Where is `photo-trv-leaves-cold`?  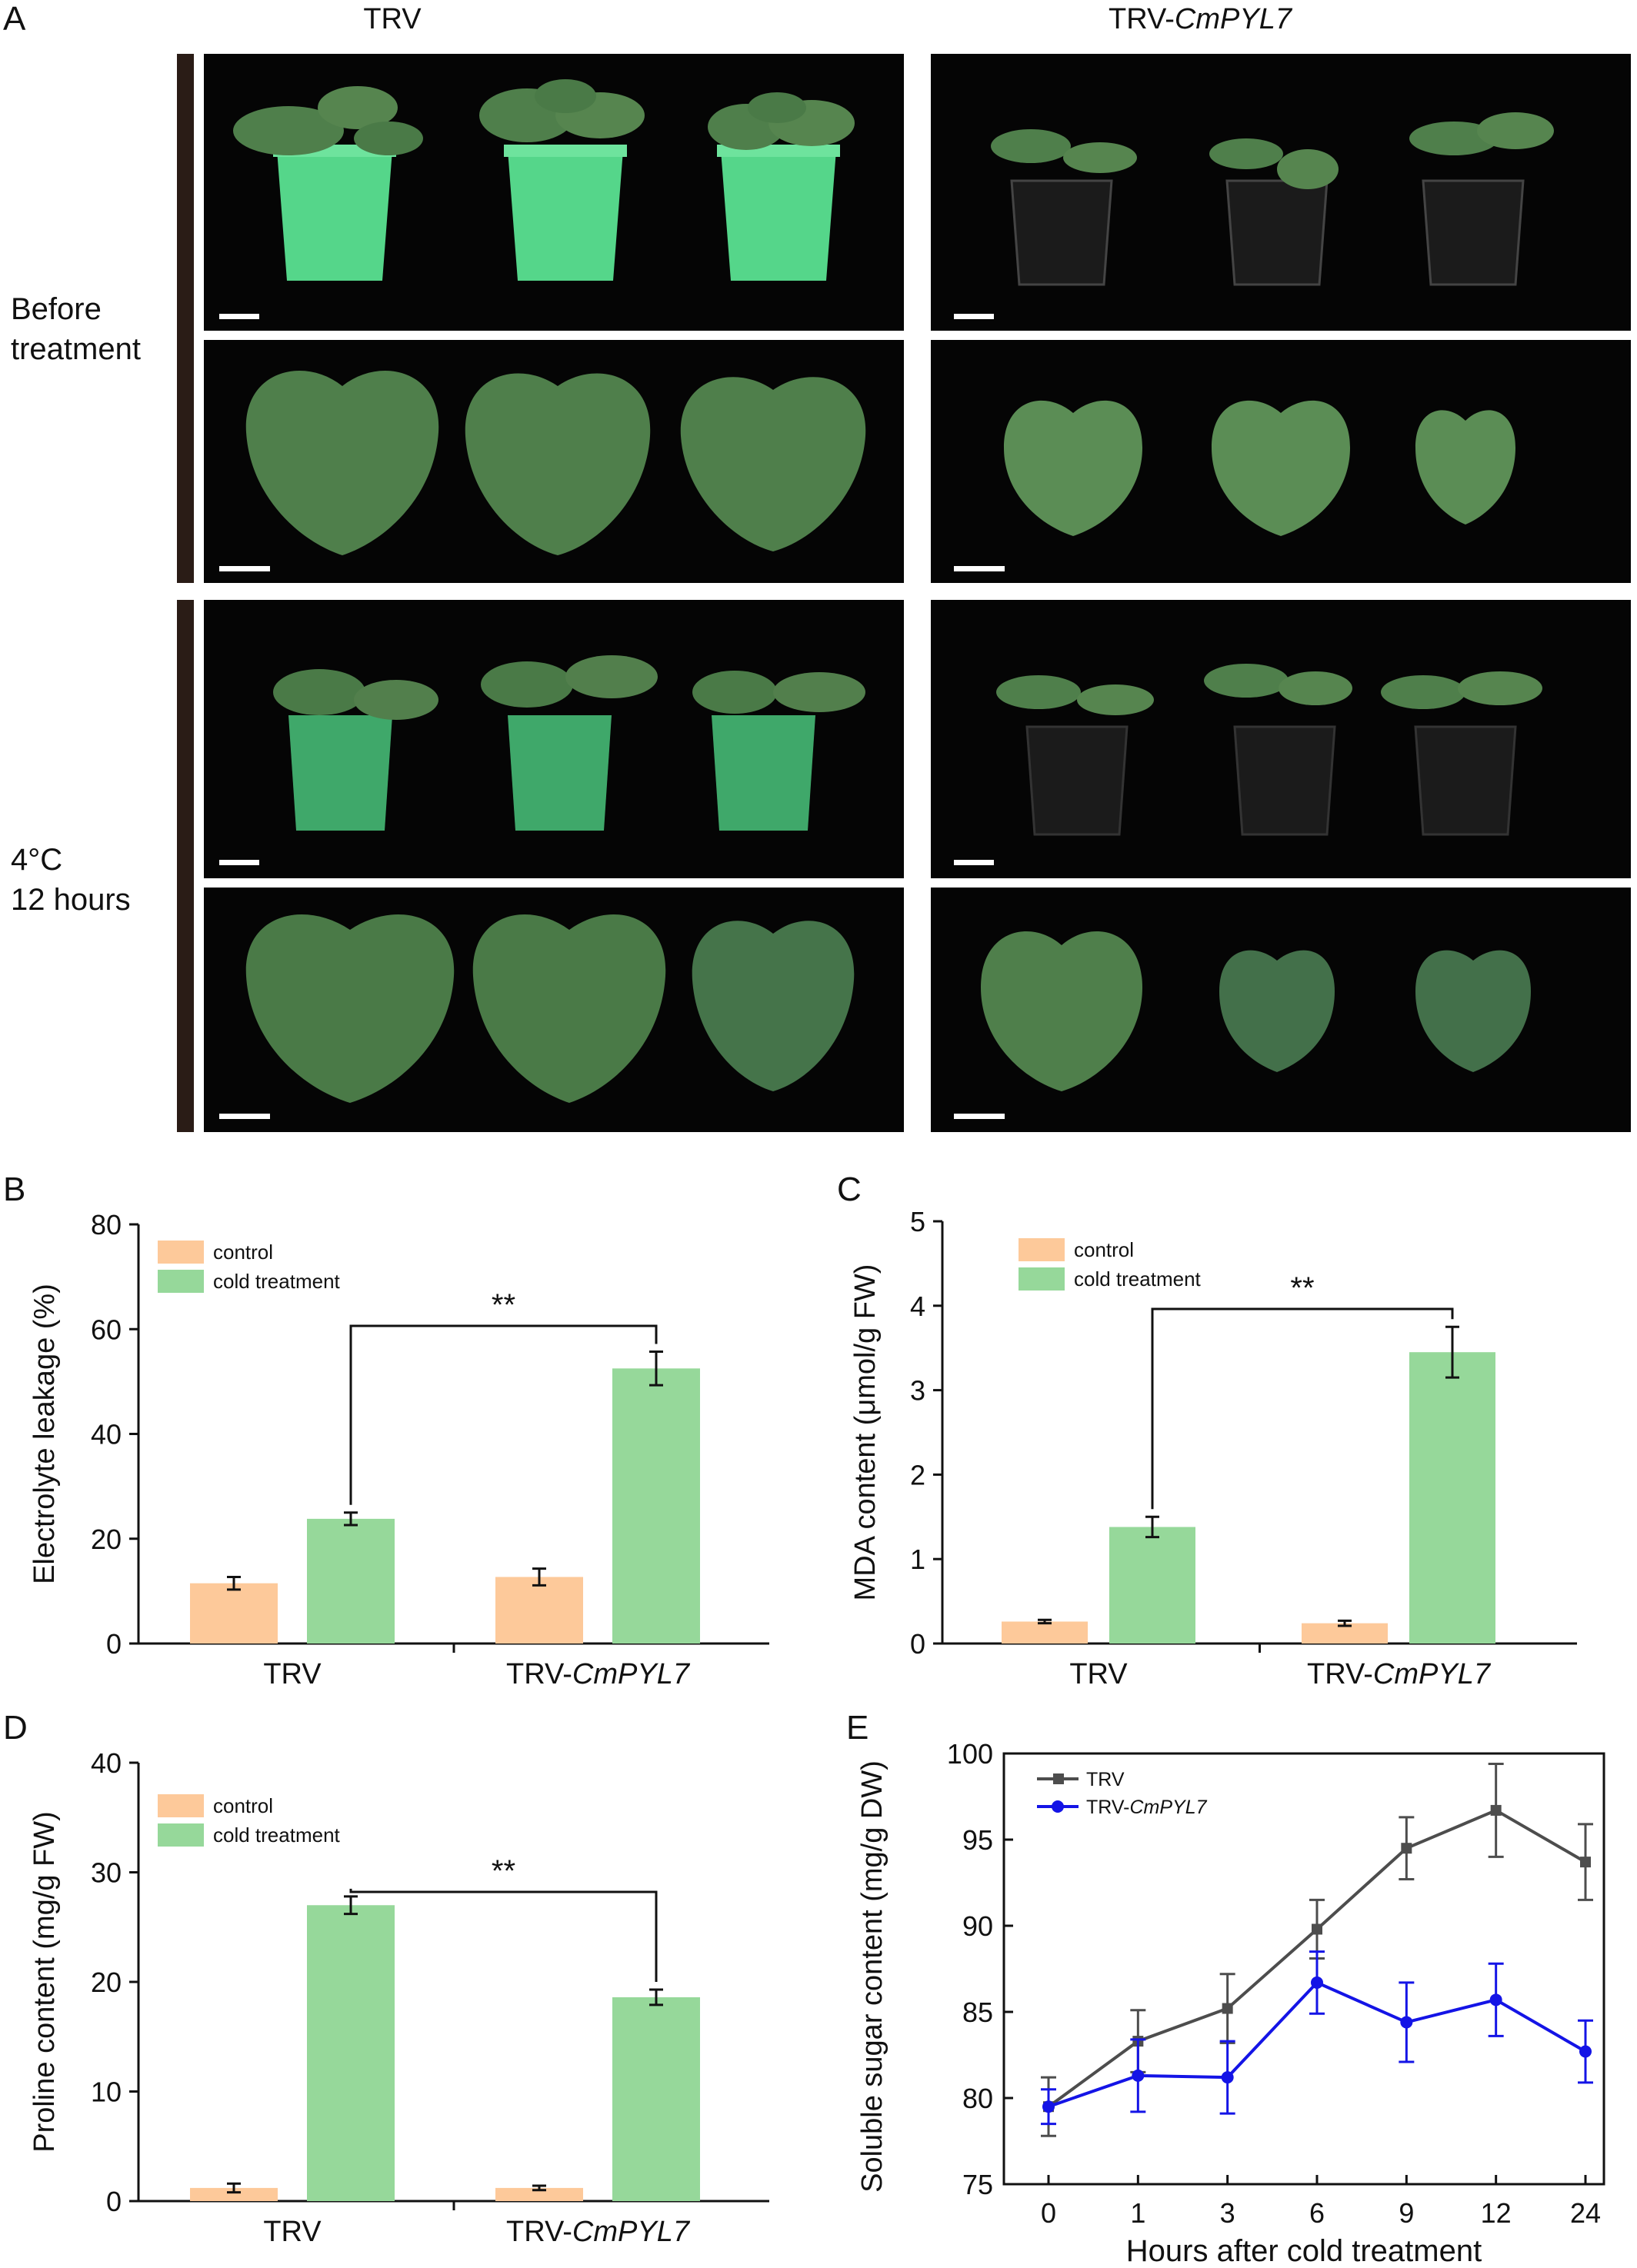
photo-trv-leaves-cold is located at coordinates (554, 1010).